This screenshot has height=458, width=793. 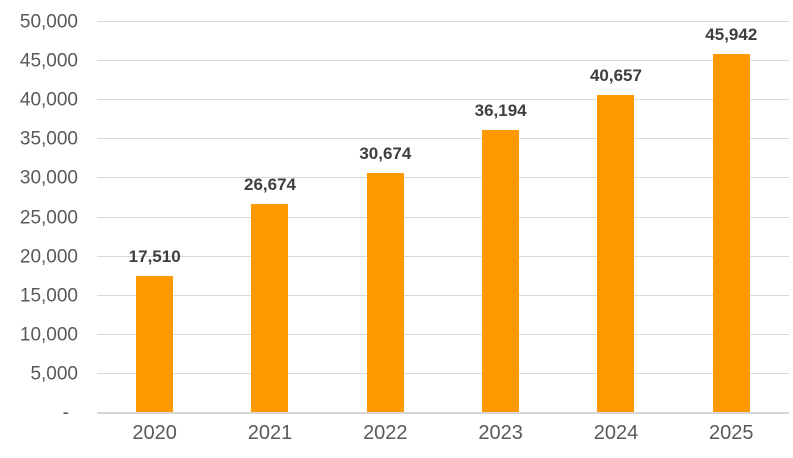 What do you see at coordinates (443, 435) in the screenshot?
I see `x-axis: 2020 2021 2022 2023 2024 2025` at bounding box center [443, 435].